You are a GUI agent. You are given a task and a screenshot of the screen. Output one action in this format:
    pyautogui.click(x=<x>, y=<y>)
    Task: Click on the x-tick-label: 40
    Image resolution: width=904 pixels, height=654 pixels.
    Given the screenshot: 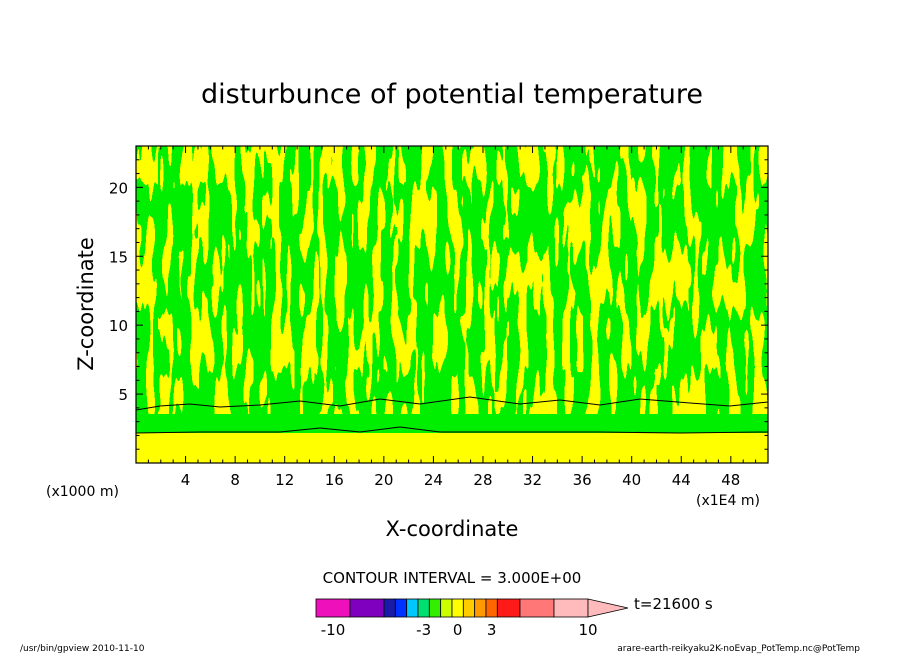 What is the action you would take?
    pyautogui.click(x=631, y=480)
    